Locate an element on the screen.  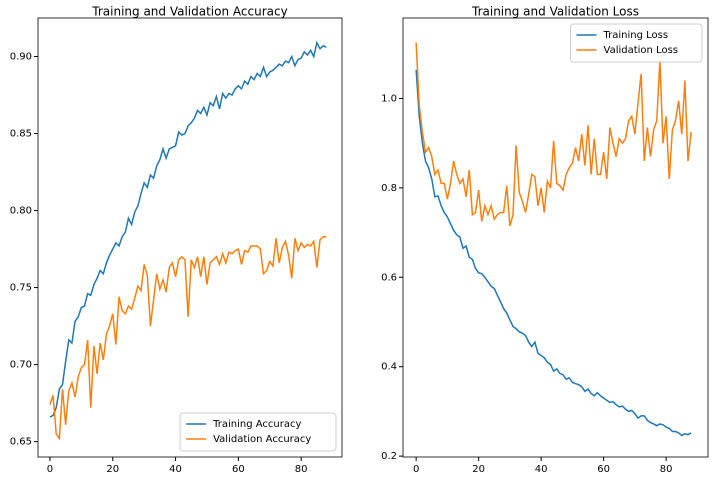
y-tick-label: 0.65 is located at coordinates (21, 442).